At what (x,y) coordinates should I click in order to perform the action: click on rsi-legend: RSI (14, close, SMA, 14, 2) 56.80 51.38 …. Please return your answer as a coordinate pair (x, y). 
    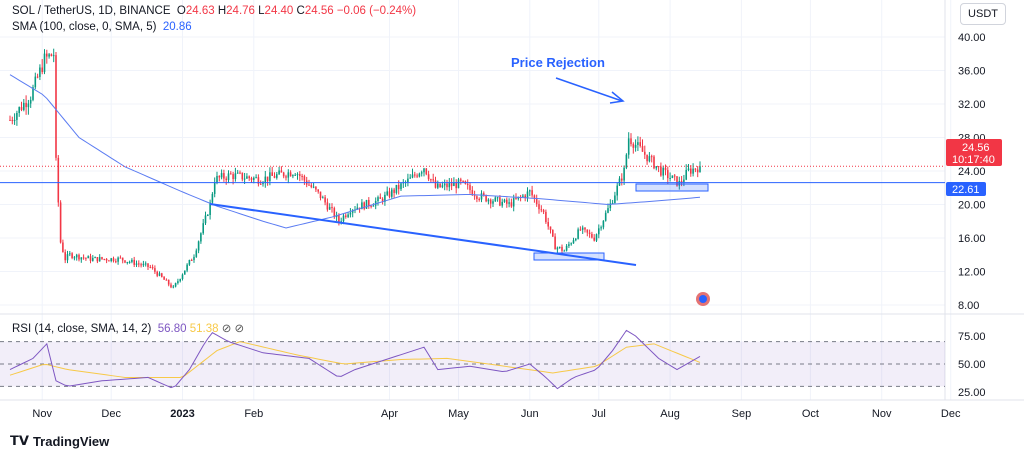
    Looking at the image, I should click on (128, 328).